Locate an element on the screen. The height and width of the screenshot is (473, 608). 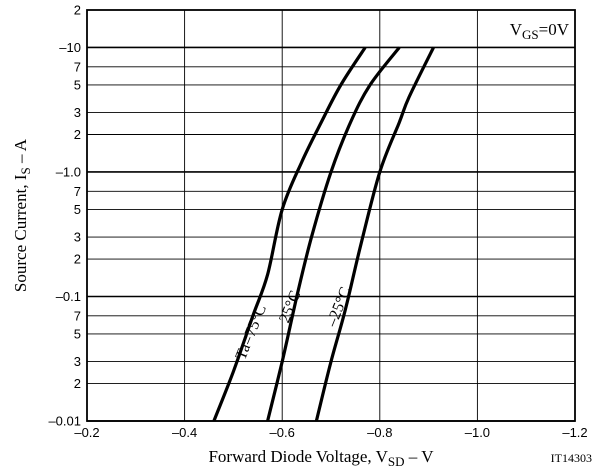
x-tick-label: –0.8 is located at coordinates (379, 432).